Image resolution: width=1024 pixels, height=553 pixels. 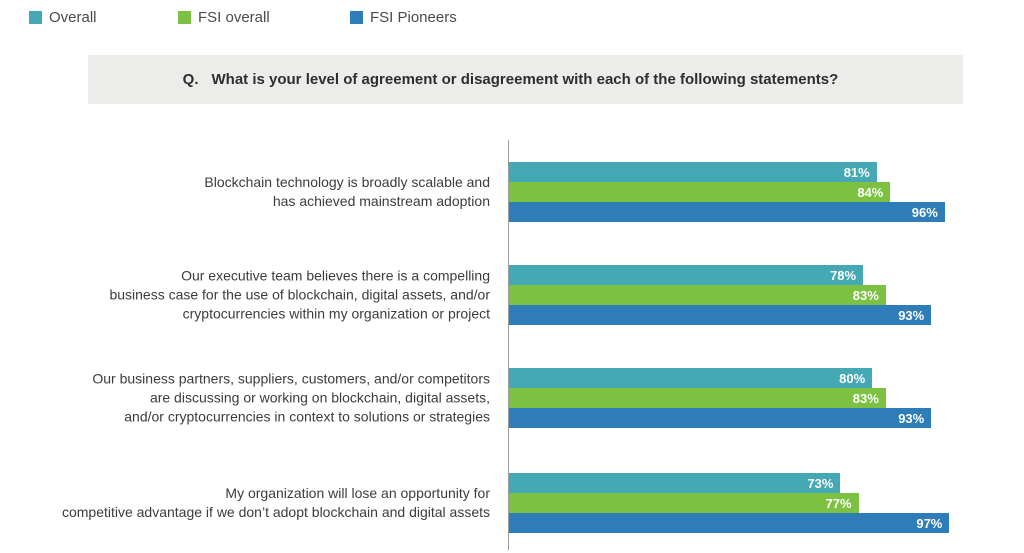 What do you see at coordinates (413, 17) in the screenshot?
I see `legend-label: FSI Pioneers` at bounding box center [413, 17].